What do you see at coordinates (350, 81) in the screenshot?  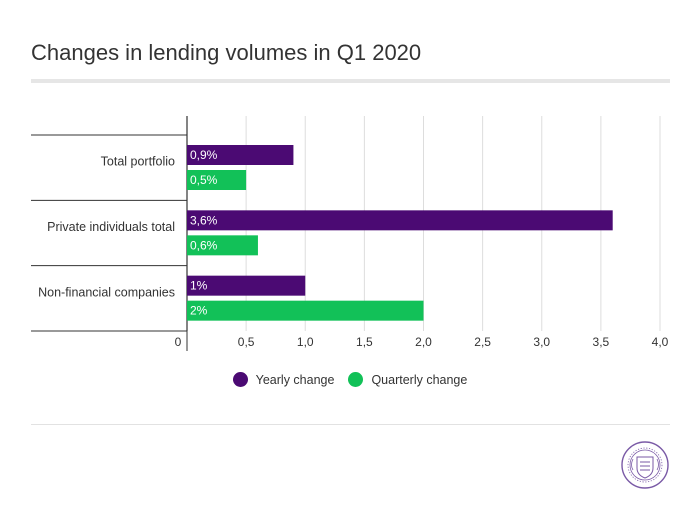 I see `title-divider` at bounding box center [350, 81].